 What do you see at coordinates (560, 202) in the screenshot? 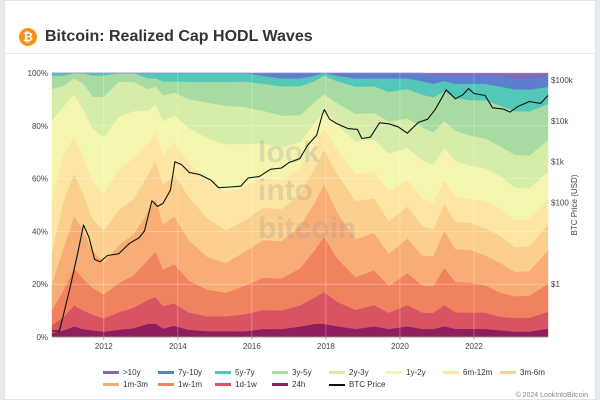
I see `y-right-tick-label: $100` at bounding box center [560, 202].